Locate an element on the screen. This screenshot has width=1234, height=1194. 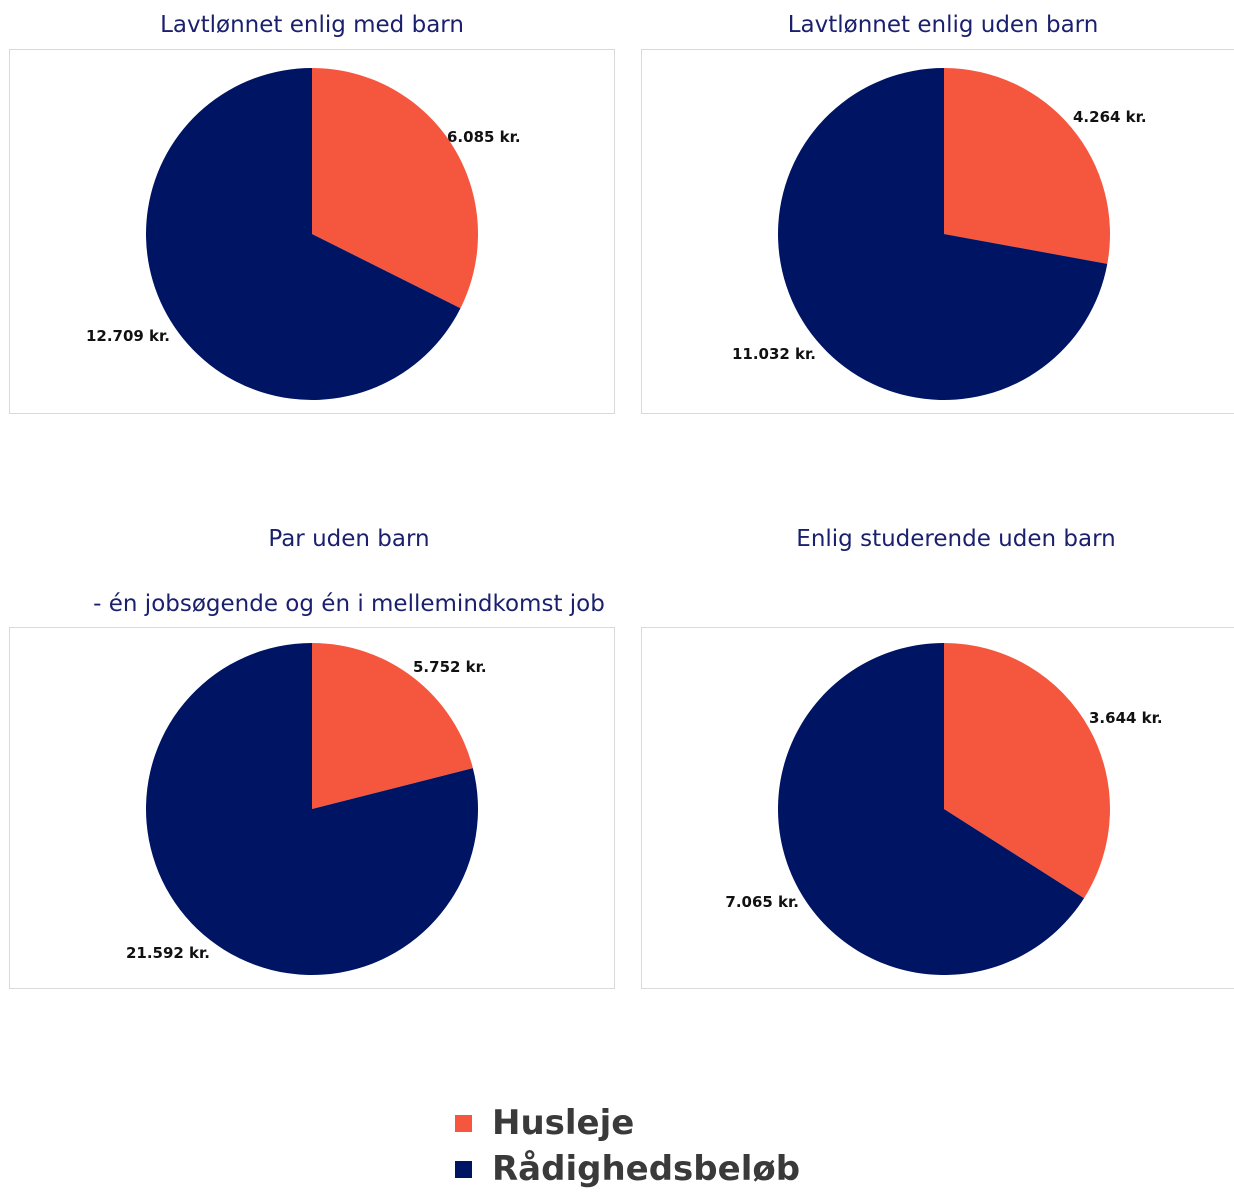
slice-data-label: 7.065 kr. is located at coordinates (762, 902).